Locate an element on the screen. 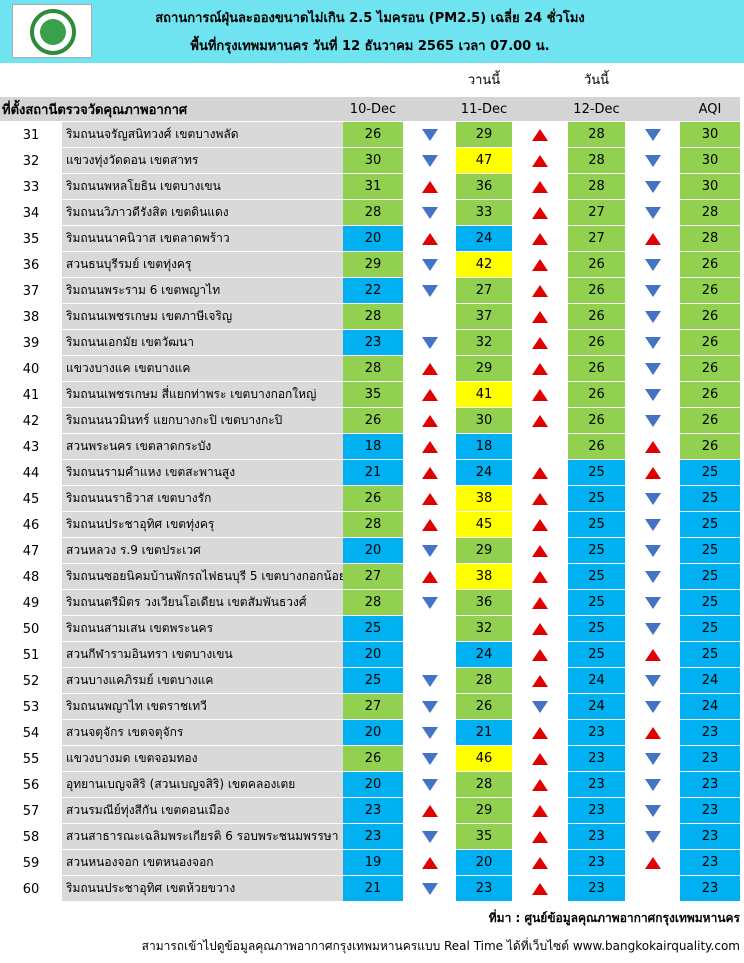 The width and height of the screenshot is (744, 963). row-number: 39 is located at coordinates (31, 343).